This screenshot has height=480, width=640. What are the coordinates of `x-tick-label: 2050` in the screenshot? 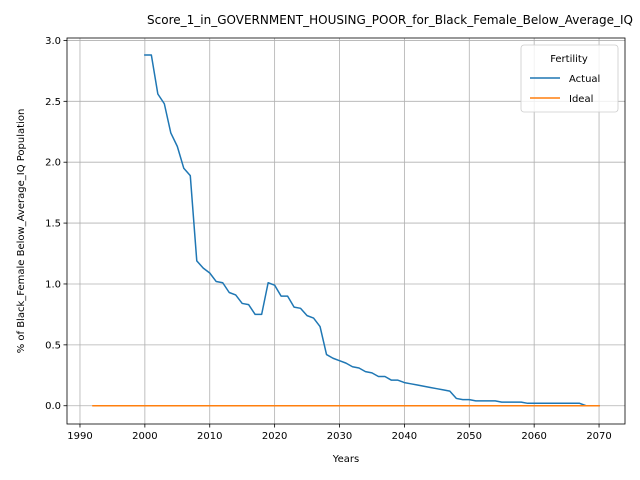 It's located at (469, 436).